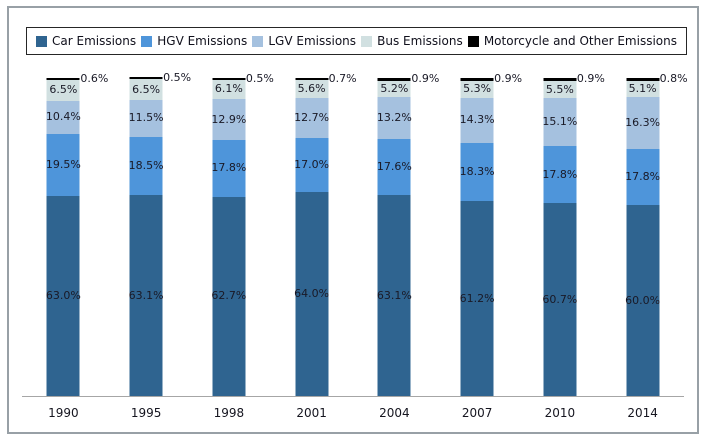  Describe the element at coordinates (642, 413) in the screenshot. I see `x-axis-label-2014: 2014` at that location.